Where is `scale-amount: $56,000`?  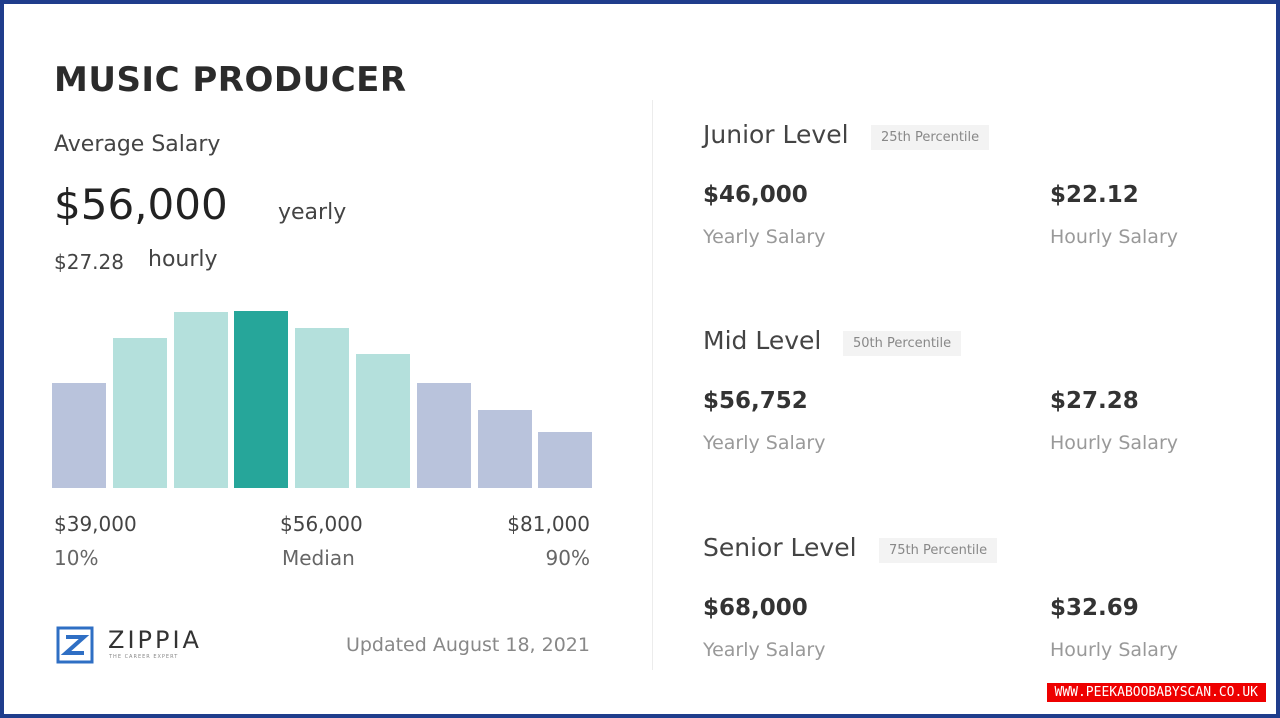 scale-amount: $56,000 is located at coordinates (321, 524).